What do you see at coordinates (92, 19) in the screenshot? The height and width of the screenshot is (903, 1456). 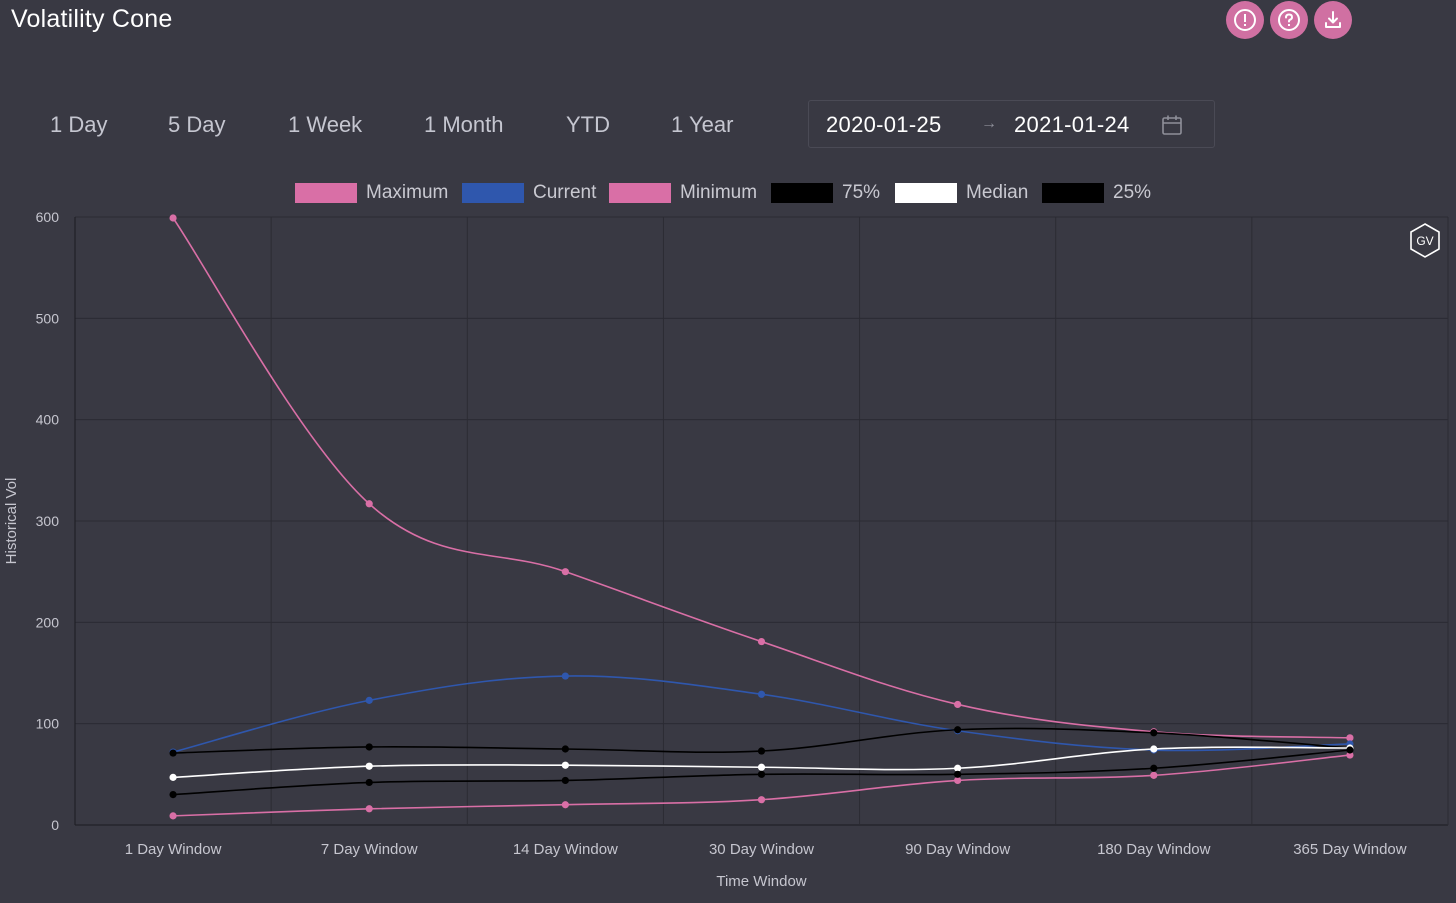 I see `page-title: Volatility Cone` at bounding box center [92, 19].